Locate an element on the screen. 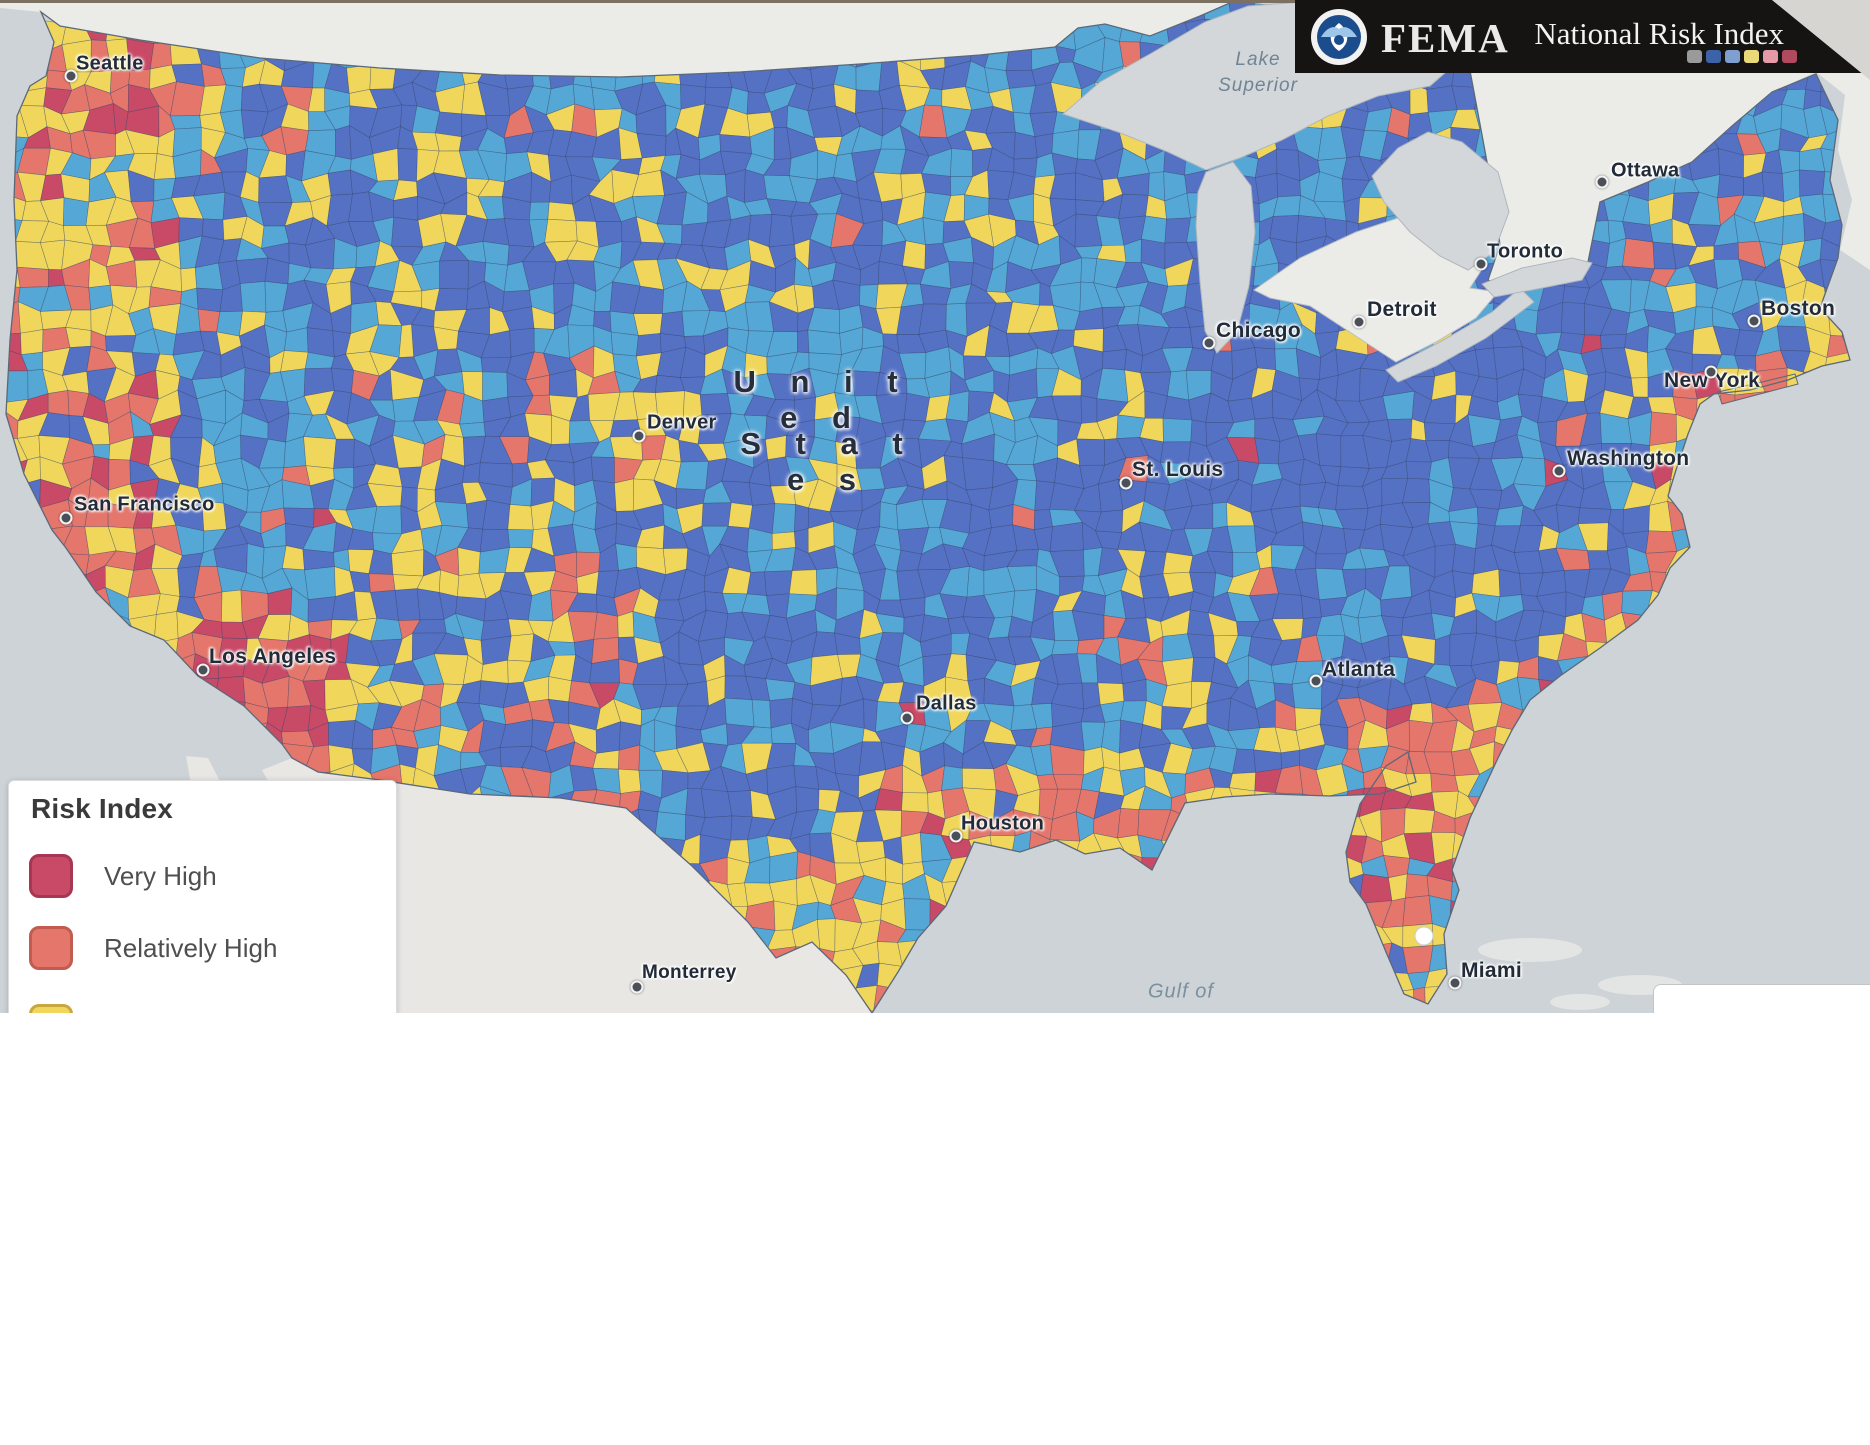 The image size is (1870, 1445). city-marker-seattle is located at coordinates (71, 76).